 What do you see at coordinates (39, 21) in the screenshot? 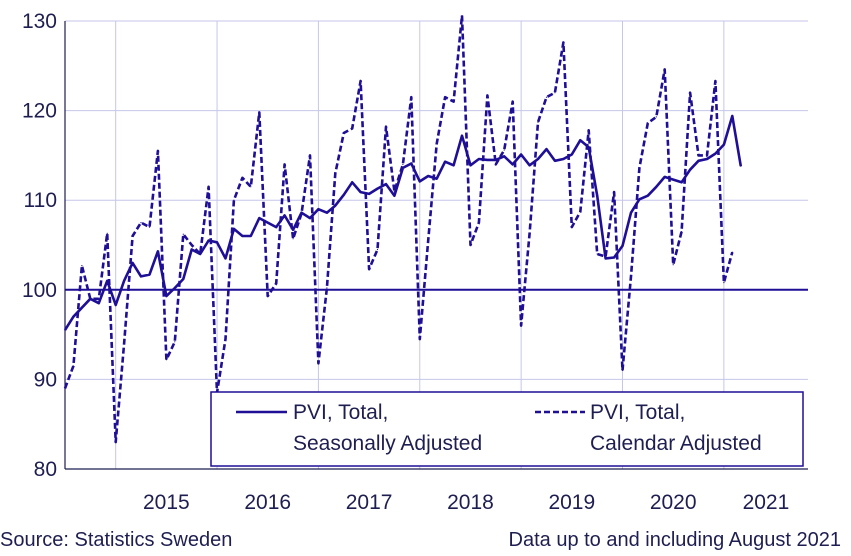
I see `y-tick-label-130: 130` at bounding box center [39, 21].